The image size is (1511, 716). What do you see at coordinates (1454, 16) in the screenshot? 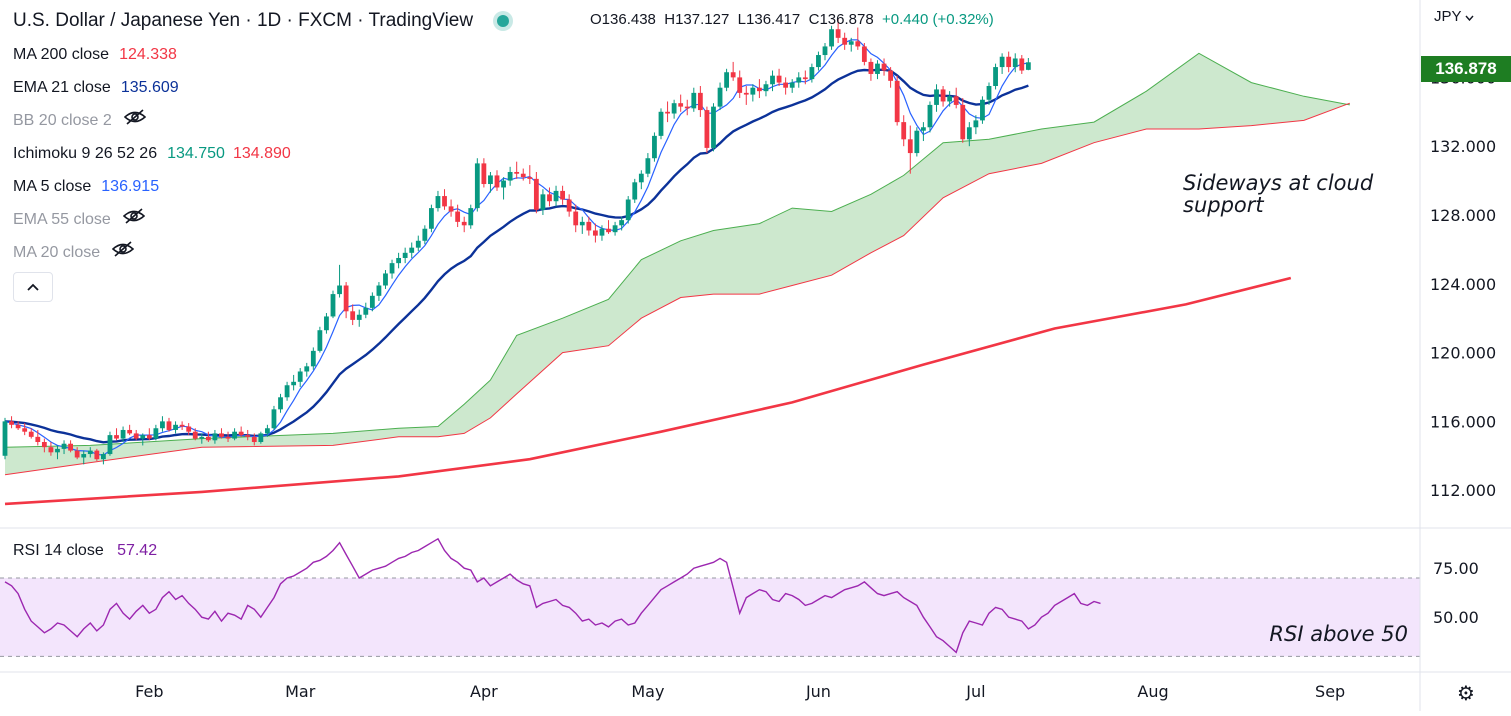
I see `currency-selector: JPY` at bounding box center [1454, 16].